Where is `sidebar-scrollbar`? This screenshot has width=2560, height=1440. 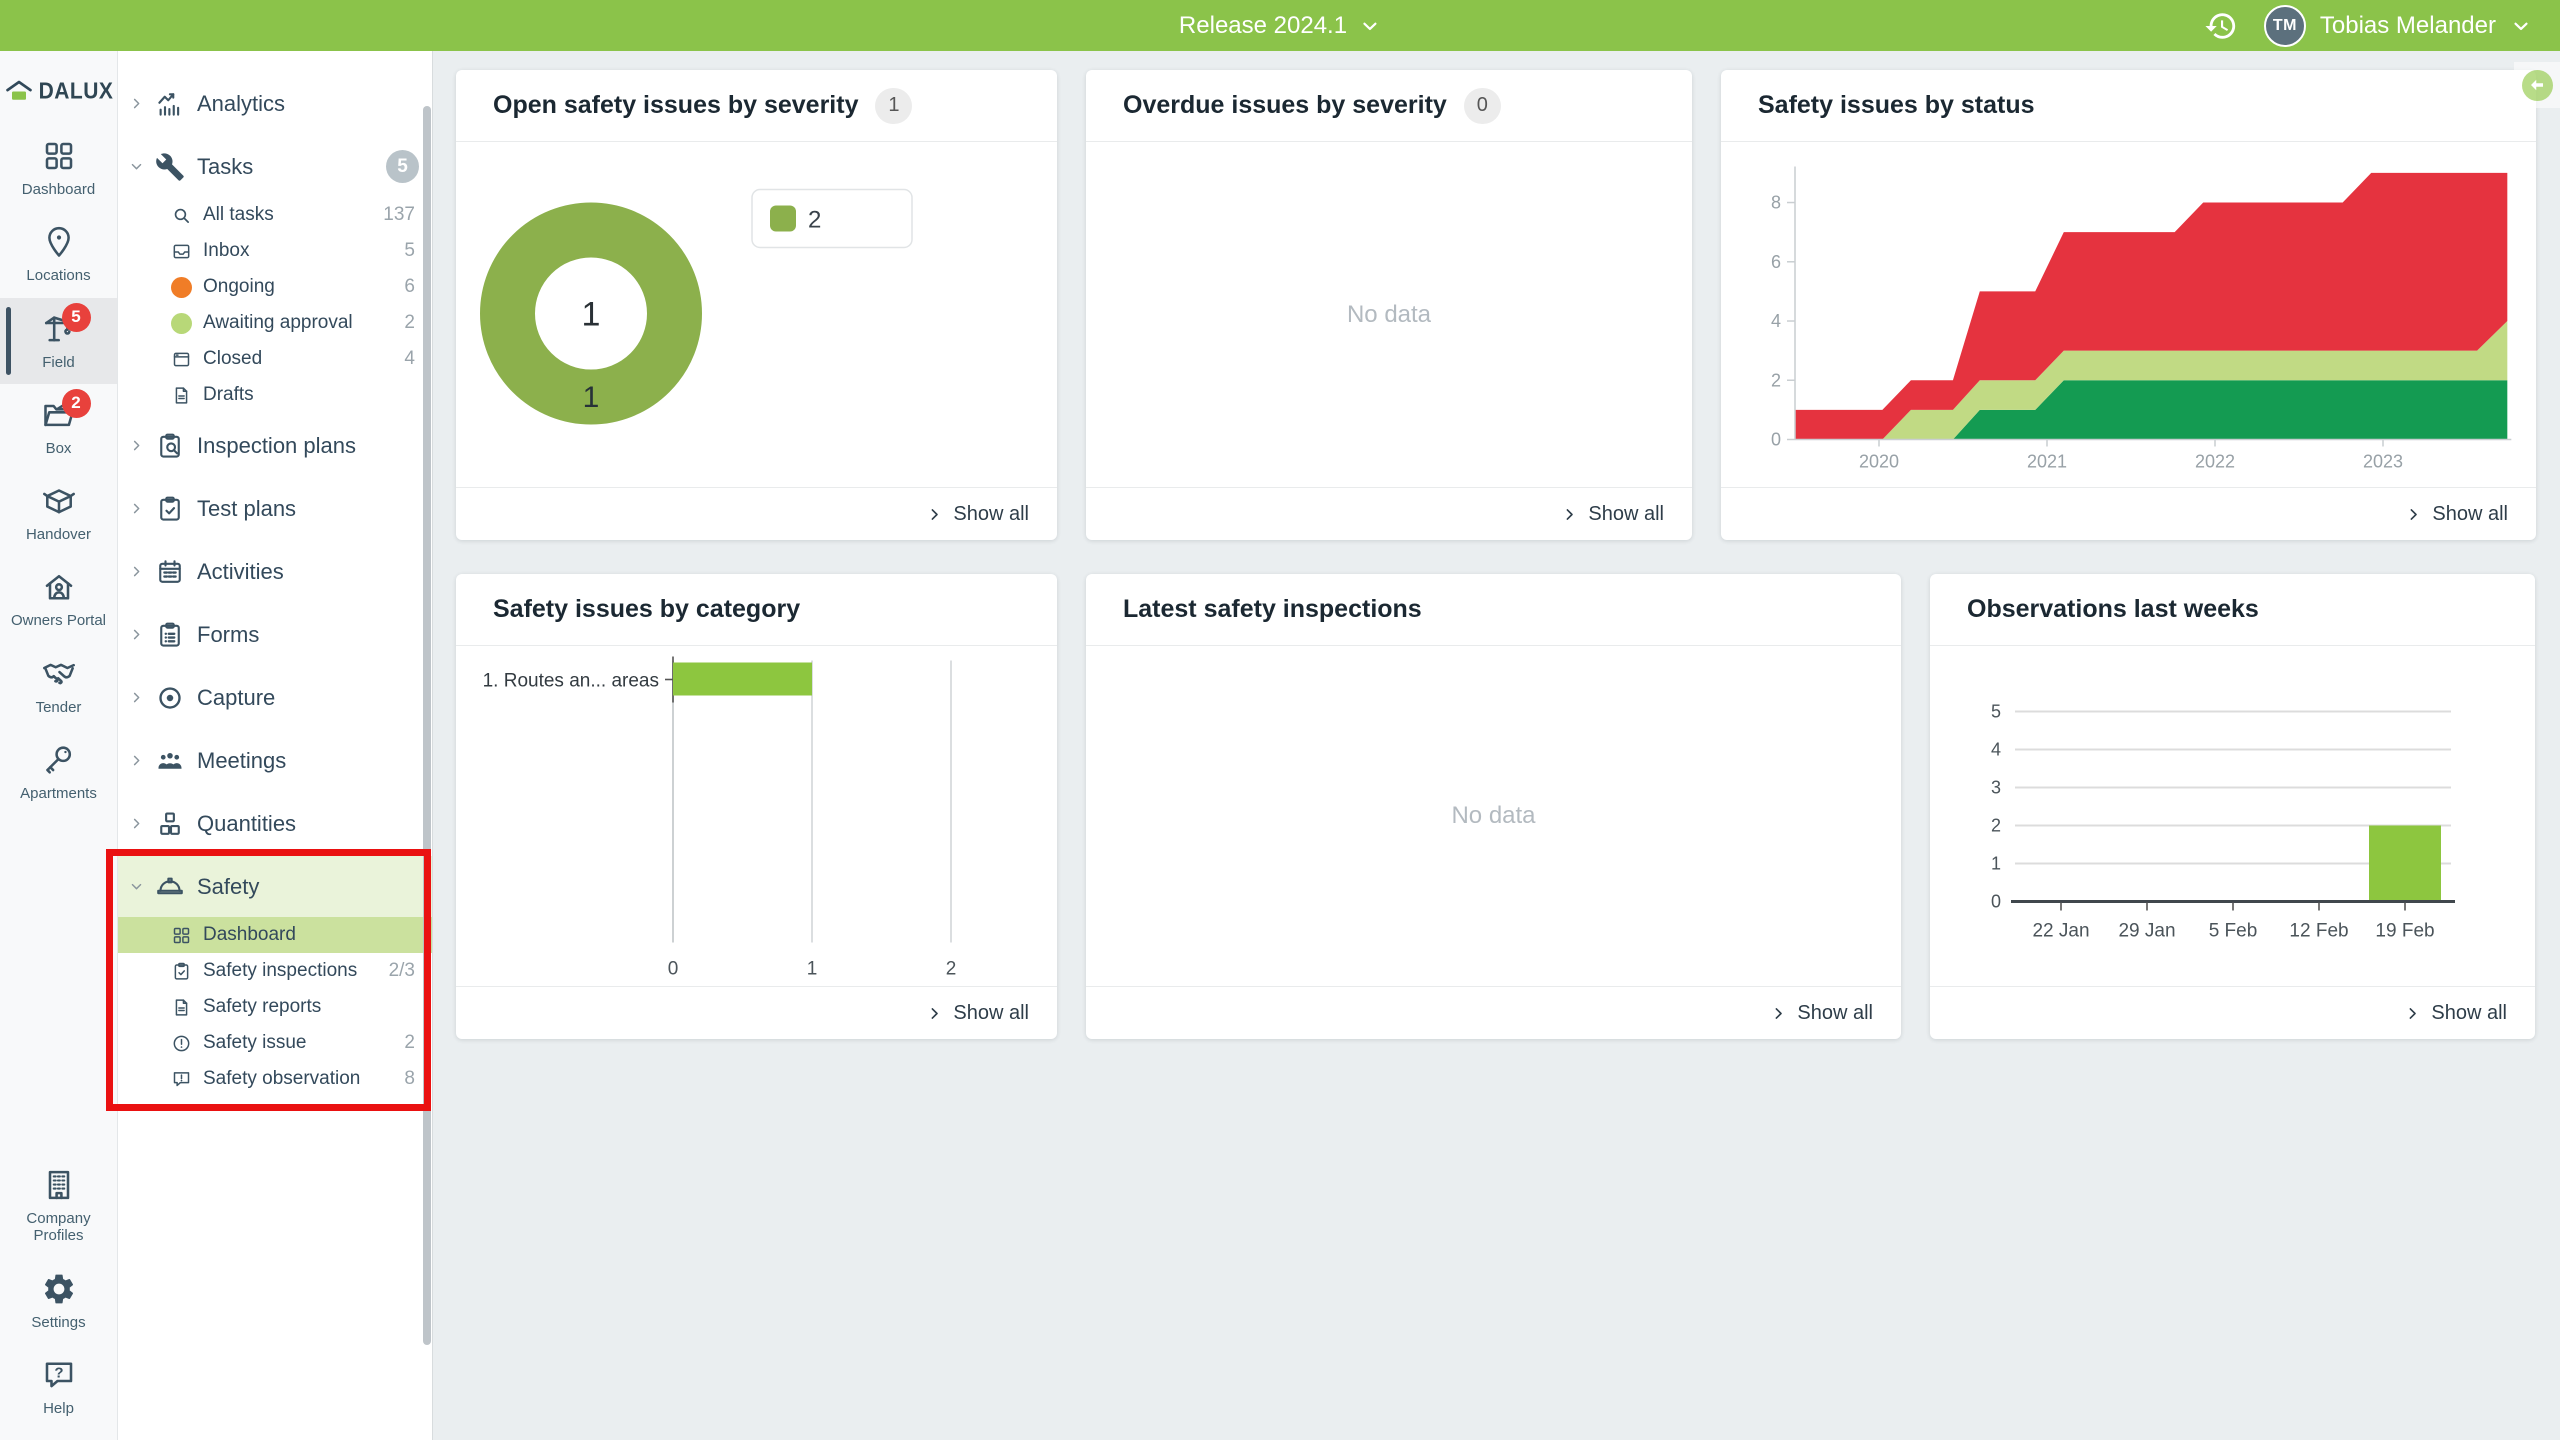
sidebar-scrollbar is located at coordinates (427, 725).